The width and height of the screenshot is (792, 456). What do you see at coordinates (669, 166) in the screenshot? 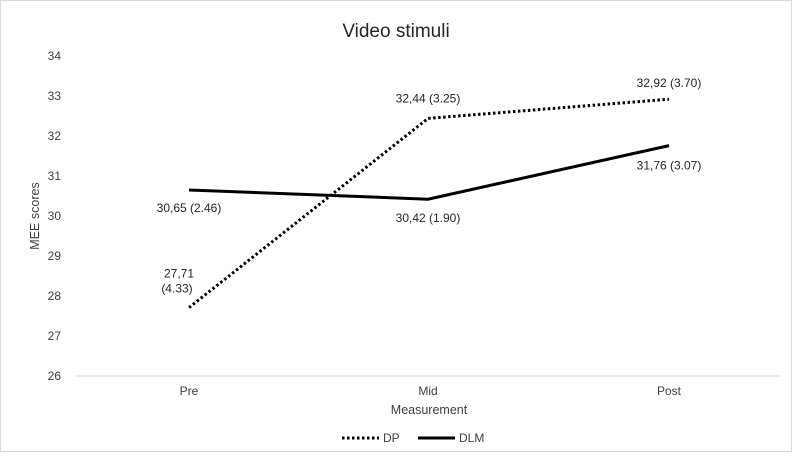
I see `data-label-dlm: 31,76 (3.07)` at bounding box center [669, 166].